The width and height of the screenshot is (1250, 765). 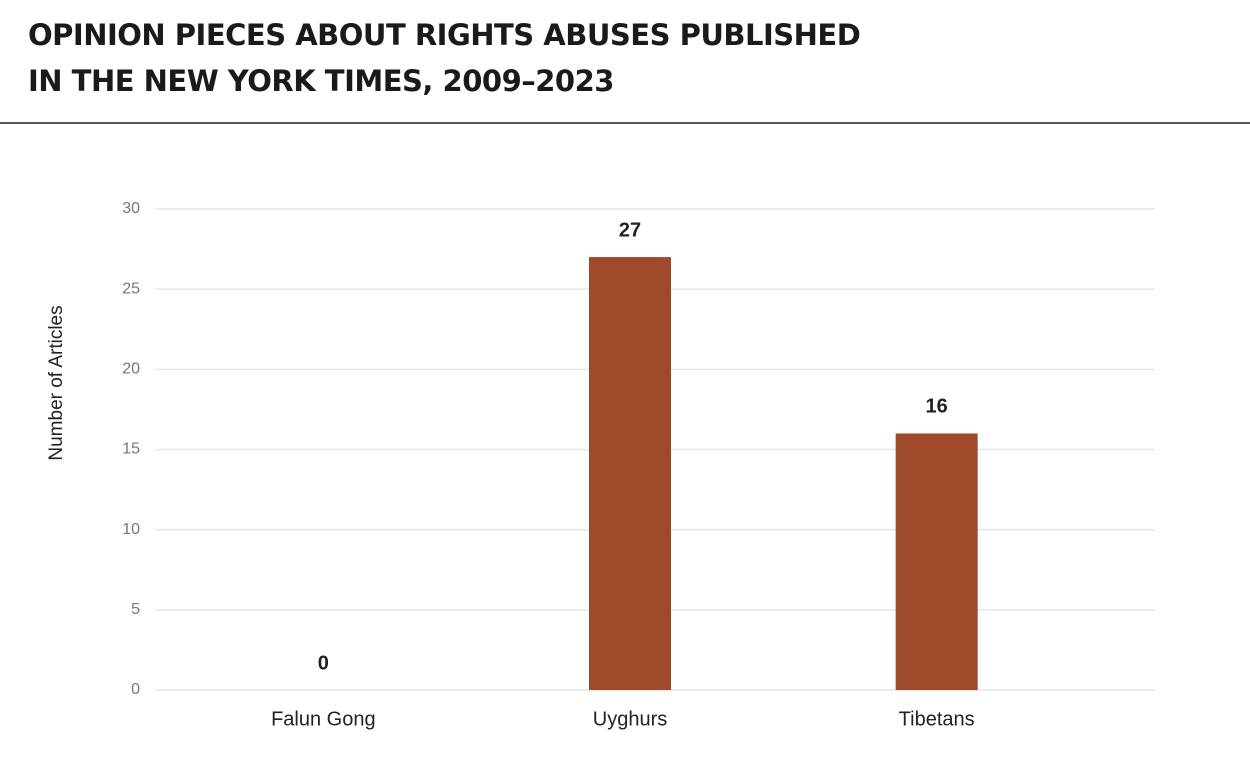 What do you see at coordinates (135, 609) in the screenshot?
I see `y-tick-label: 5` at bounding box center [135, 609].